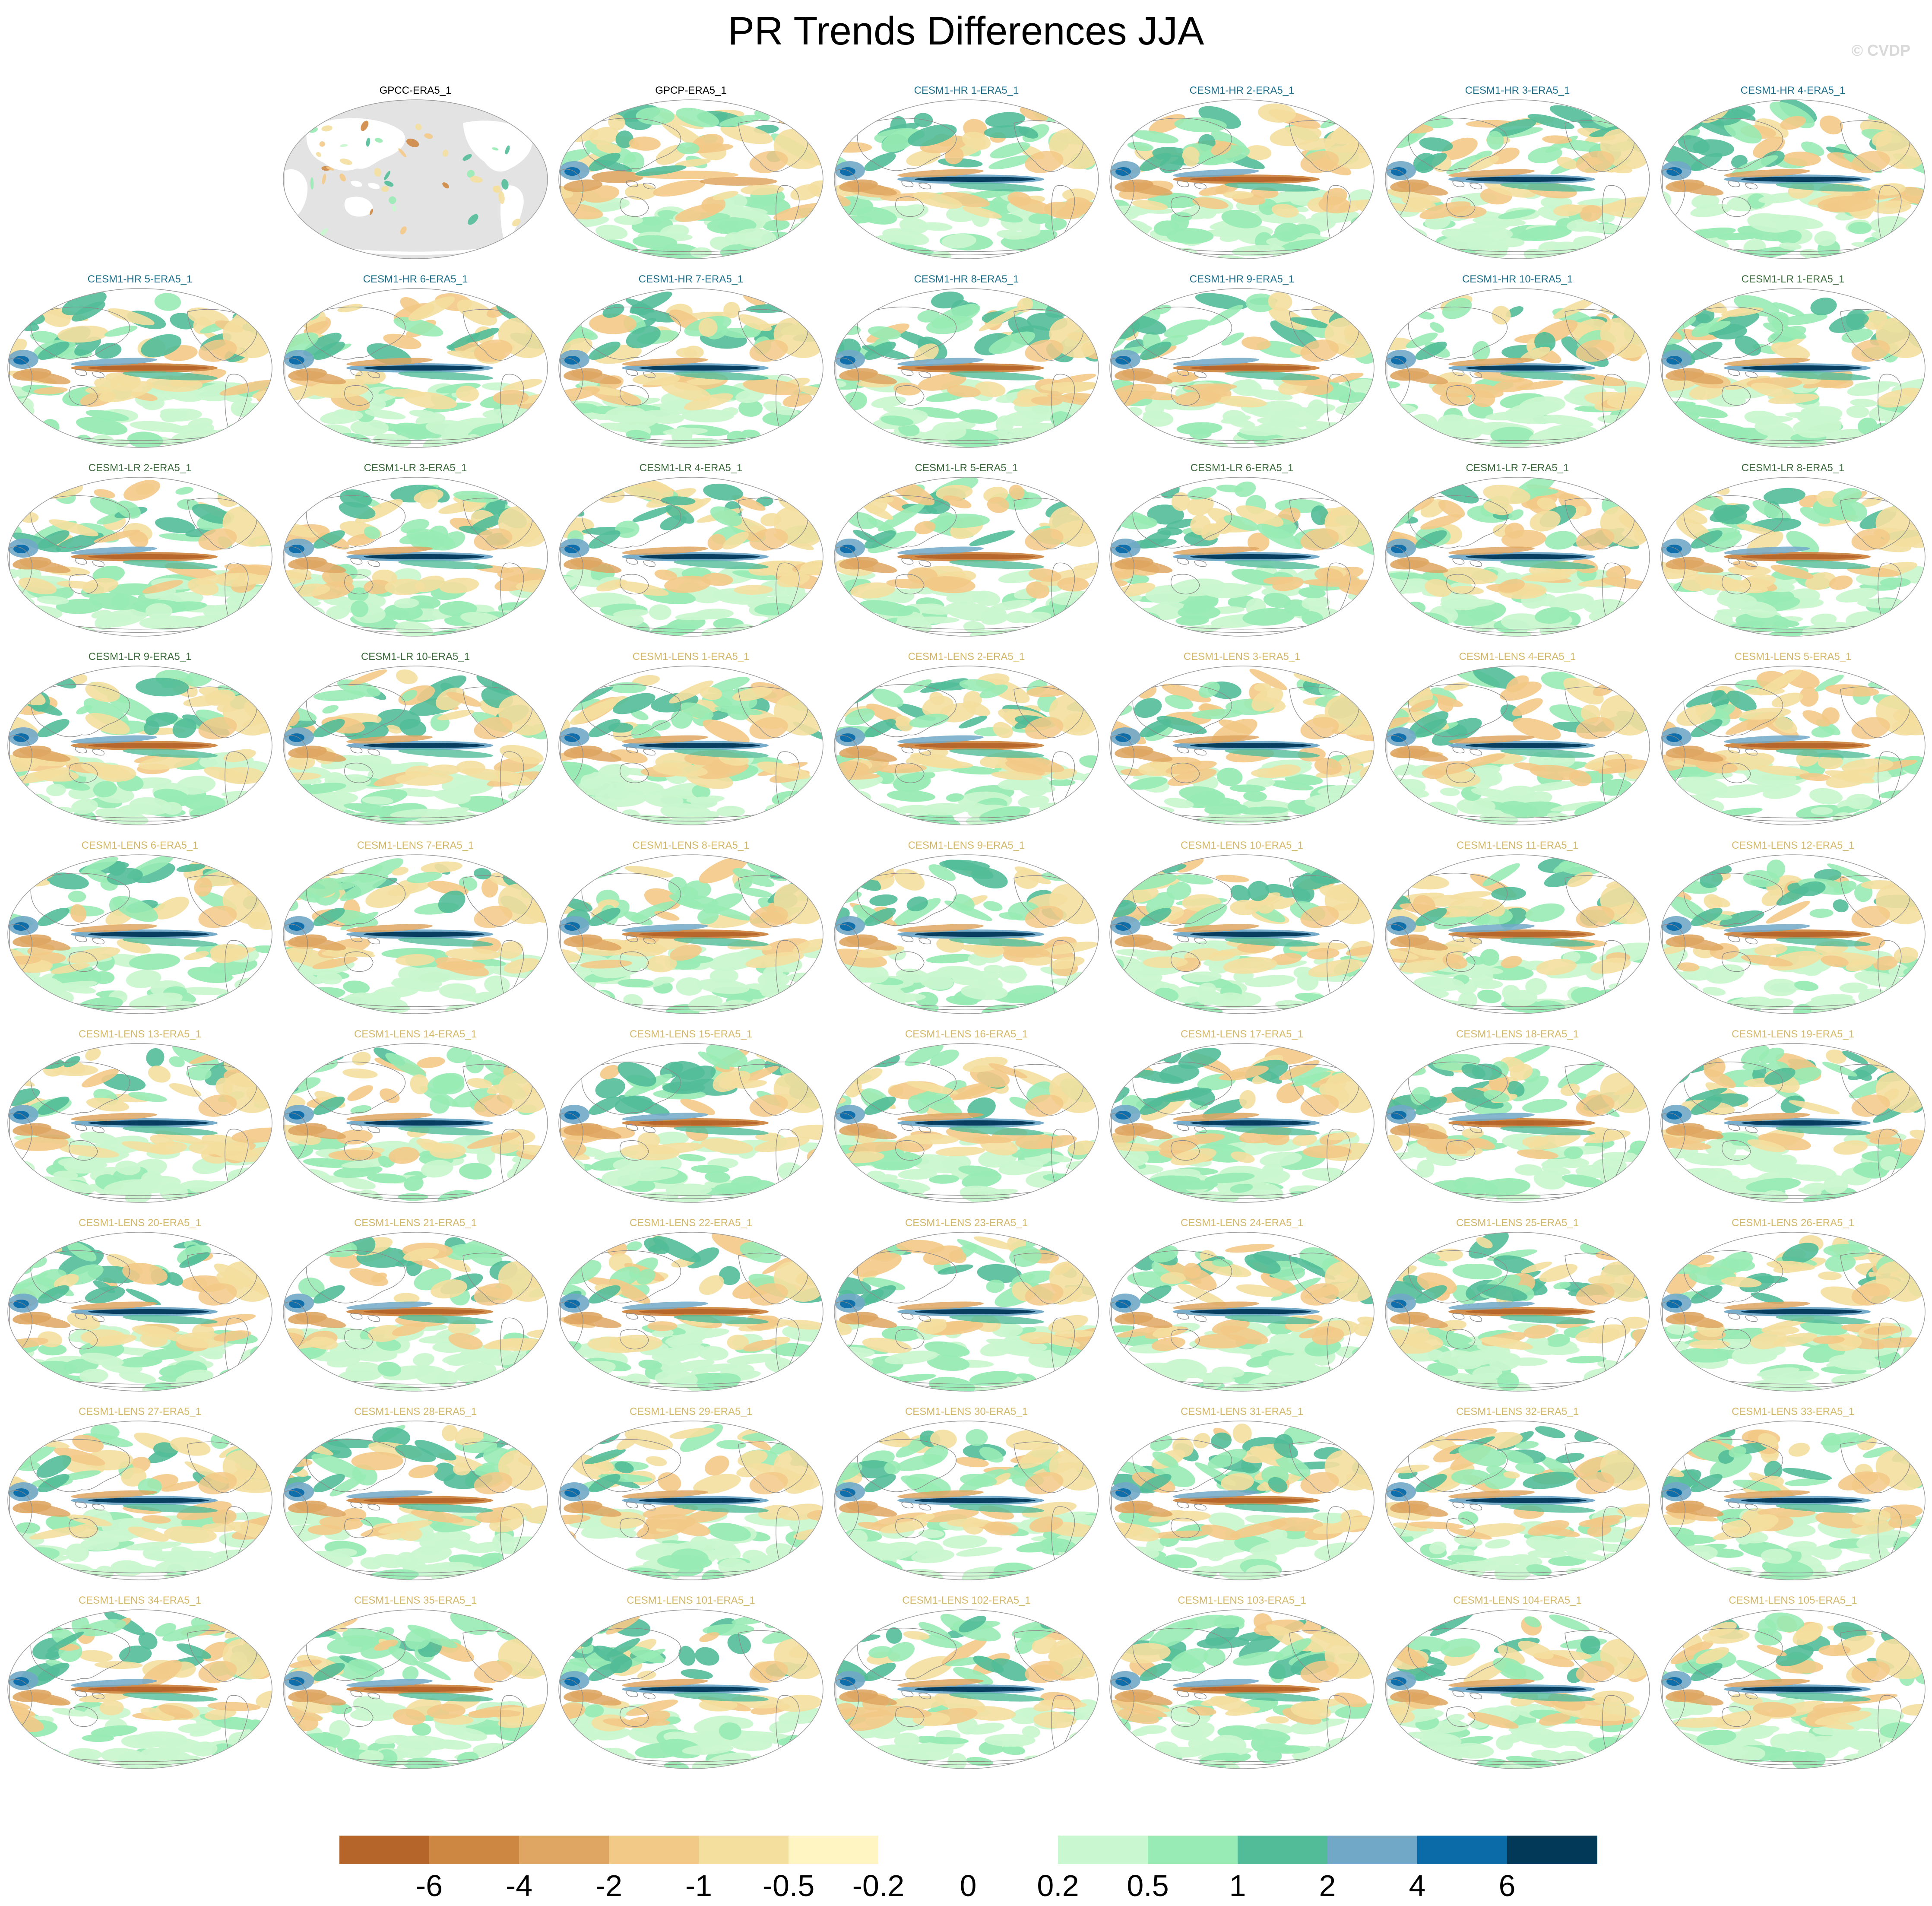  I want to click on colorbar-tick-label: 1, so click(1237, 1886).